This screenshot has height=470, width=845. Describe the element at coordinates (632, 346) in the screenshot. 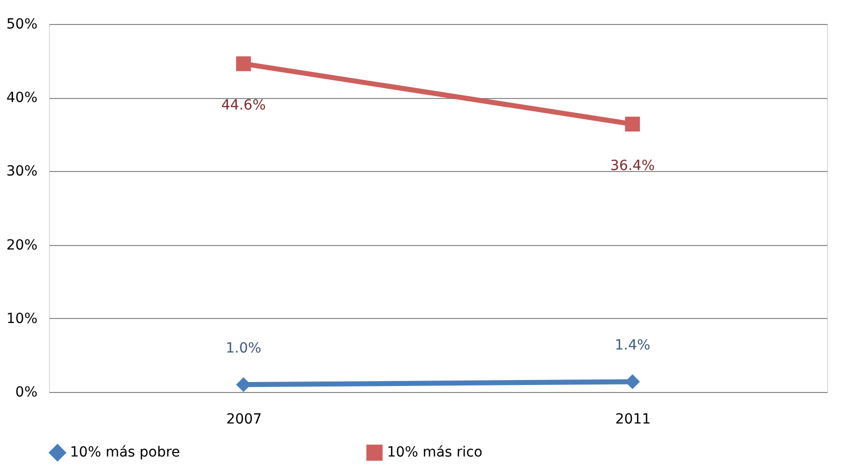

I see `data-label: 1.4%` at that location.